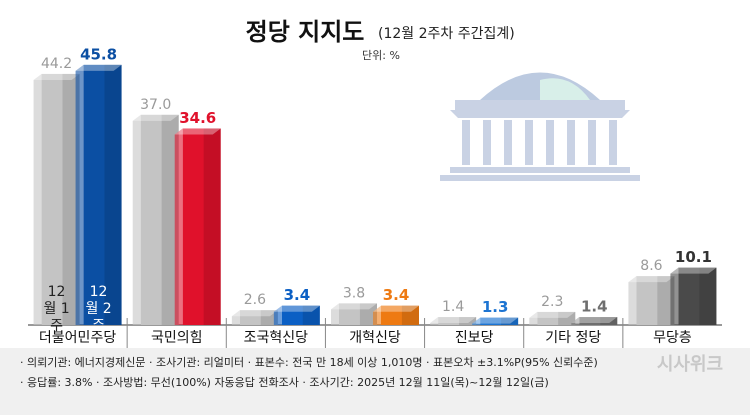 The image size is (750, 415). Describe the element at coordinates (651, 266) in the screenshot. I see `value-label: 8.6` at that location.